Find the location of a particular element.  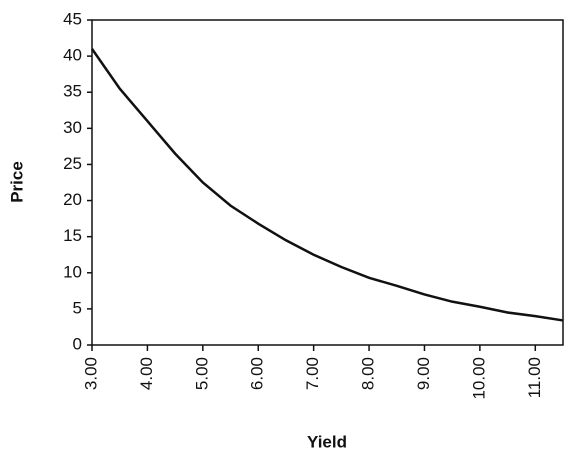

x-tick-label: 7.00 is located at coordinates (312, 373).